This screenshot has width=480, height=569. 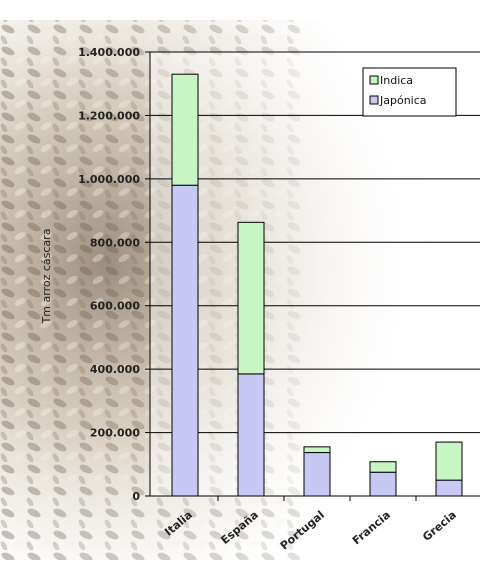 I want to click on bar-italia-indica, so click(x=185, y=129).